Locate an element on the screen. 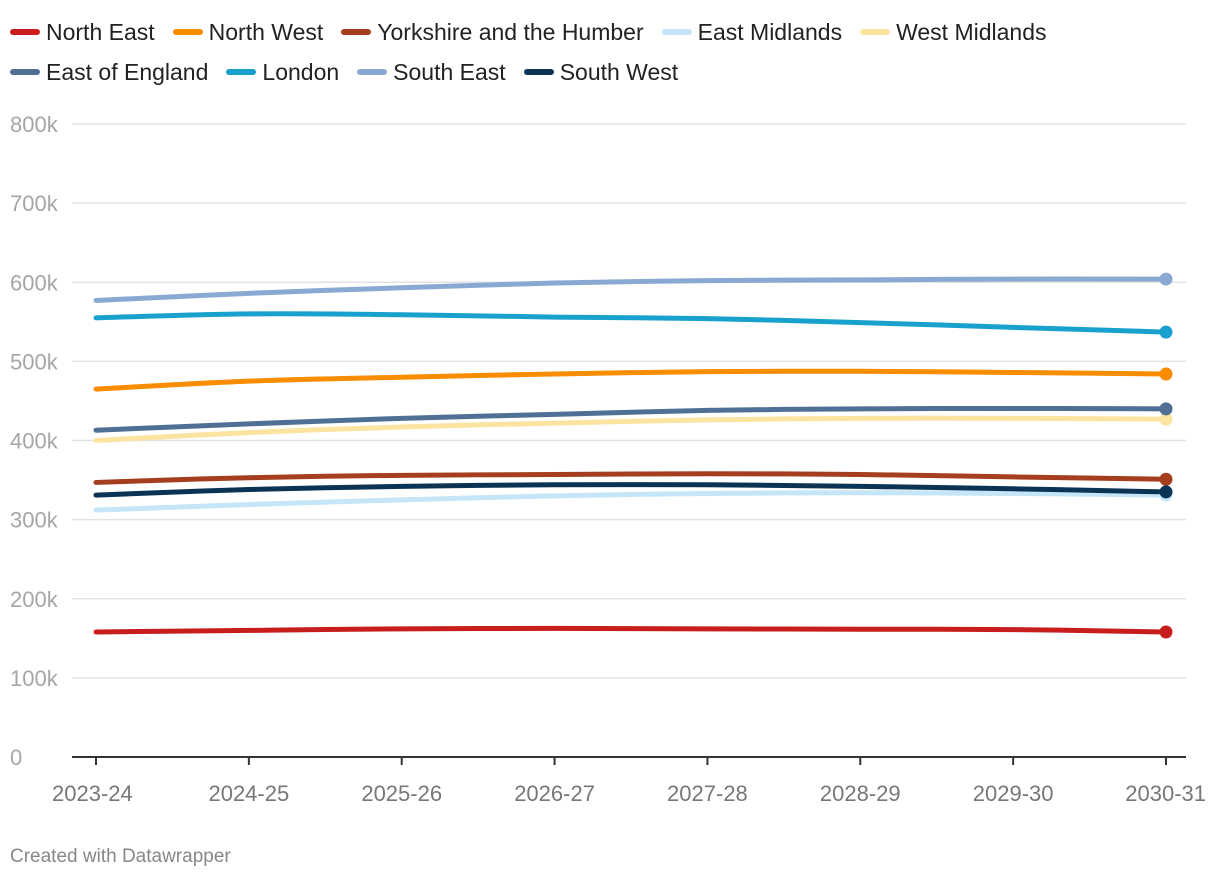 The height and width of the screenshot is (884, 1220). x-tick-label: 2023-24 is located at coordinates (92, 793).